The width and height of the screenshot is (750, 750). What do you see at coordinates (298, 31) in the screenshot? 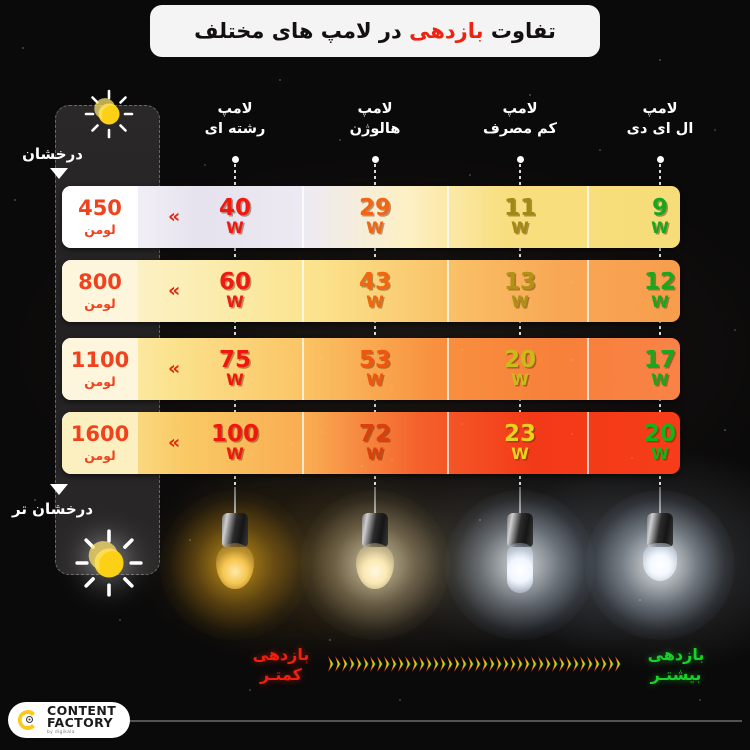
I see `title-suffix: در لامپ های مختلف` at bounding box center [298, 31].